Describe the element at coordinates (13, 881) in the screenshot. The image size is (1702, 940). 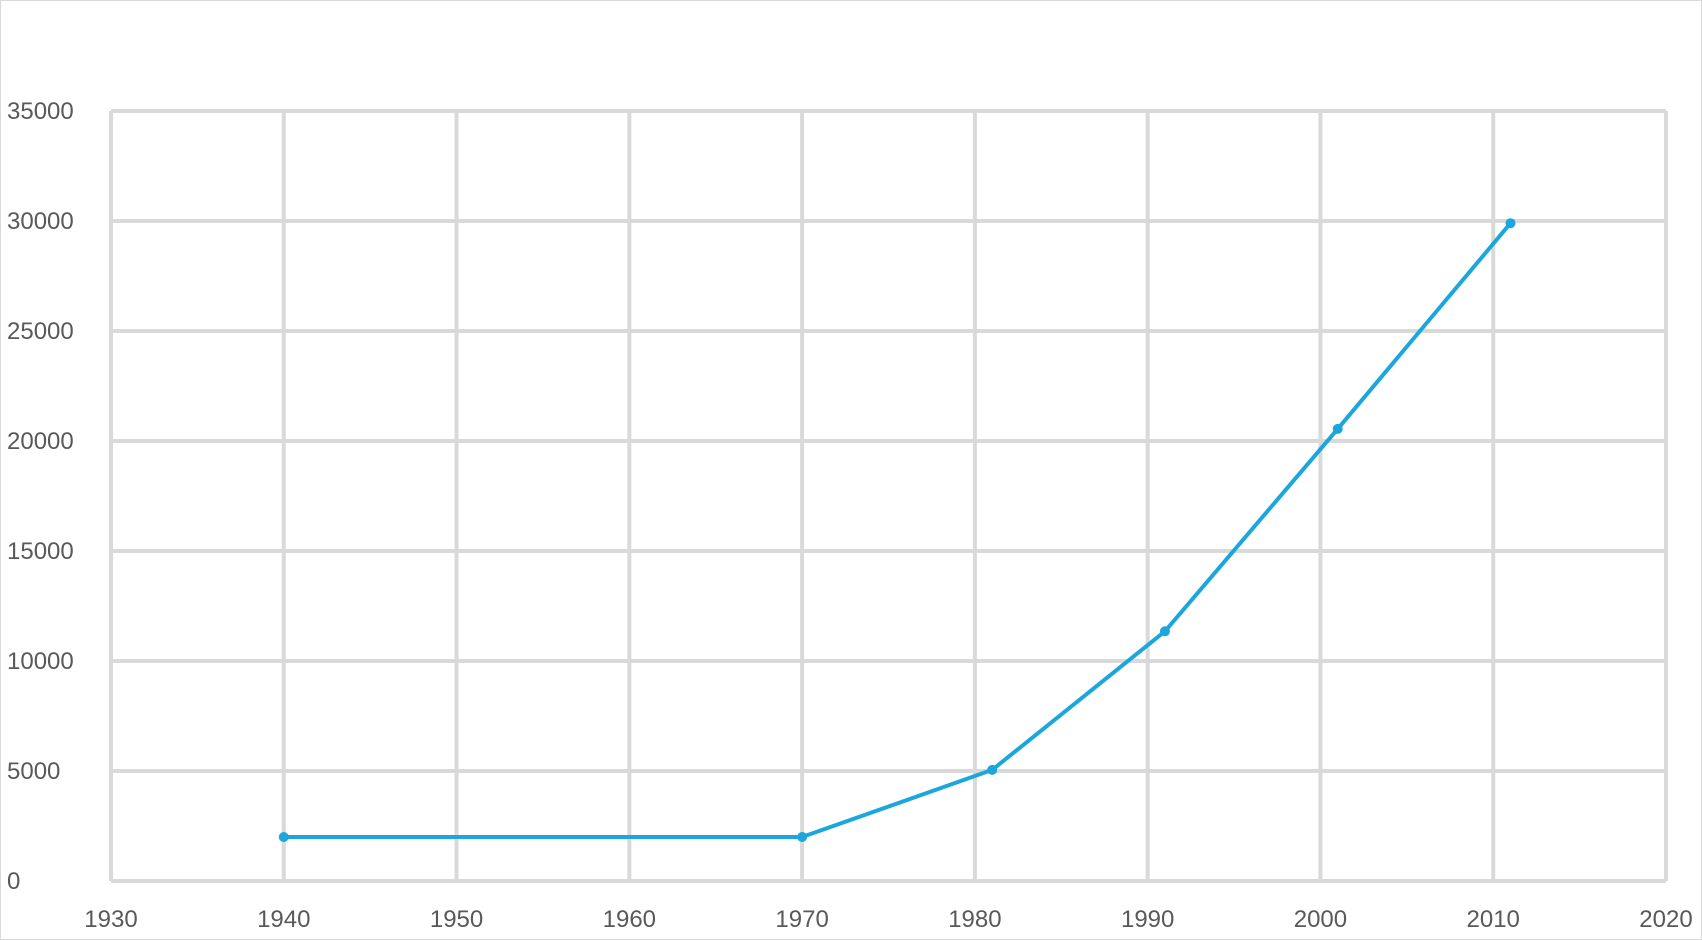
I see `y-tick-label-0: 0` at that location.